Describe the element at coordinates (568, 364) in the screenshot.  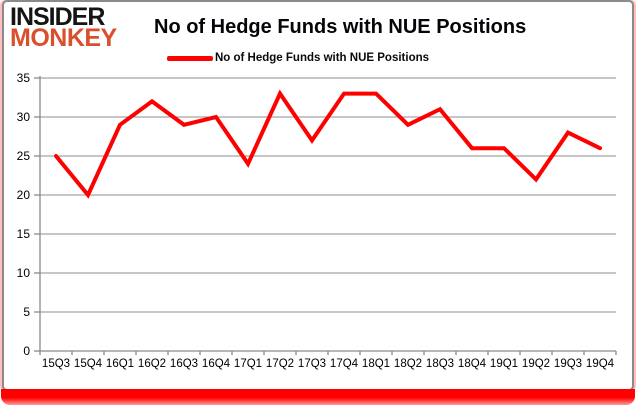
I see `x-axis-tick-label: 19Q3` at that location.